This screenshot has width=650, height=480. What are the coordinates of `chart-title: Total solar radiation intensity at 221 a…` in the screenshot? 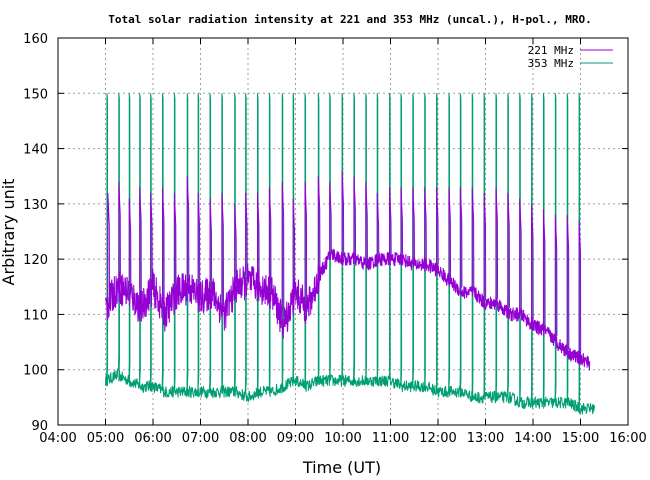 It's located at (349, 19).